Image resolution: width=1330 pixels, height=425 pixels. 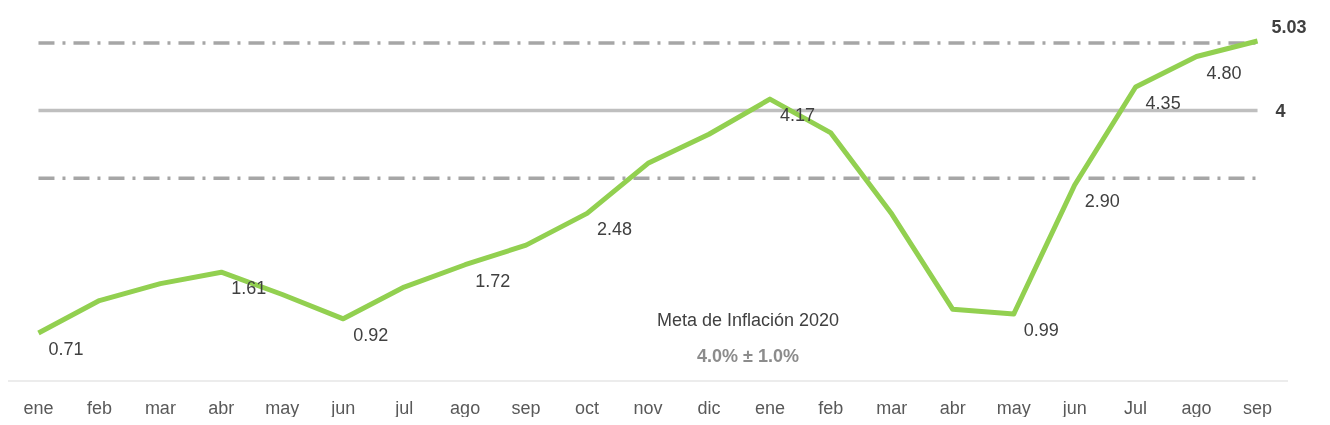 What do you see at coordinates (648, 407) in the screenshot?
I see `x-tick-label: nov` at bounding box center [648, 407].